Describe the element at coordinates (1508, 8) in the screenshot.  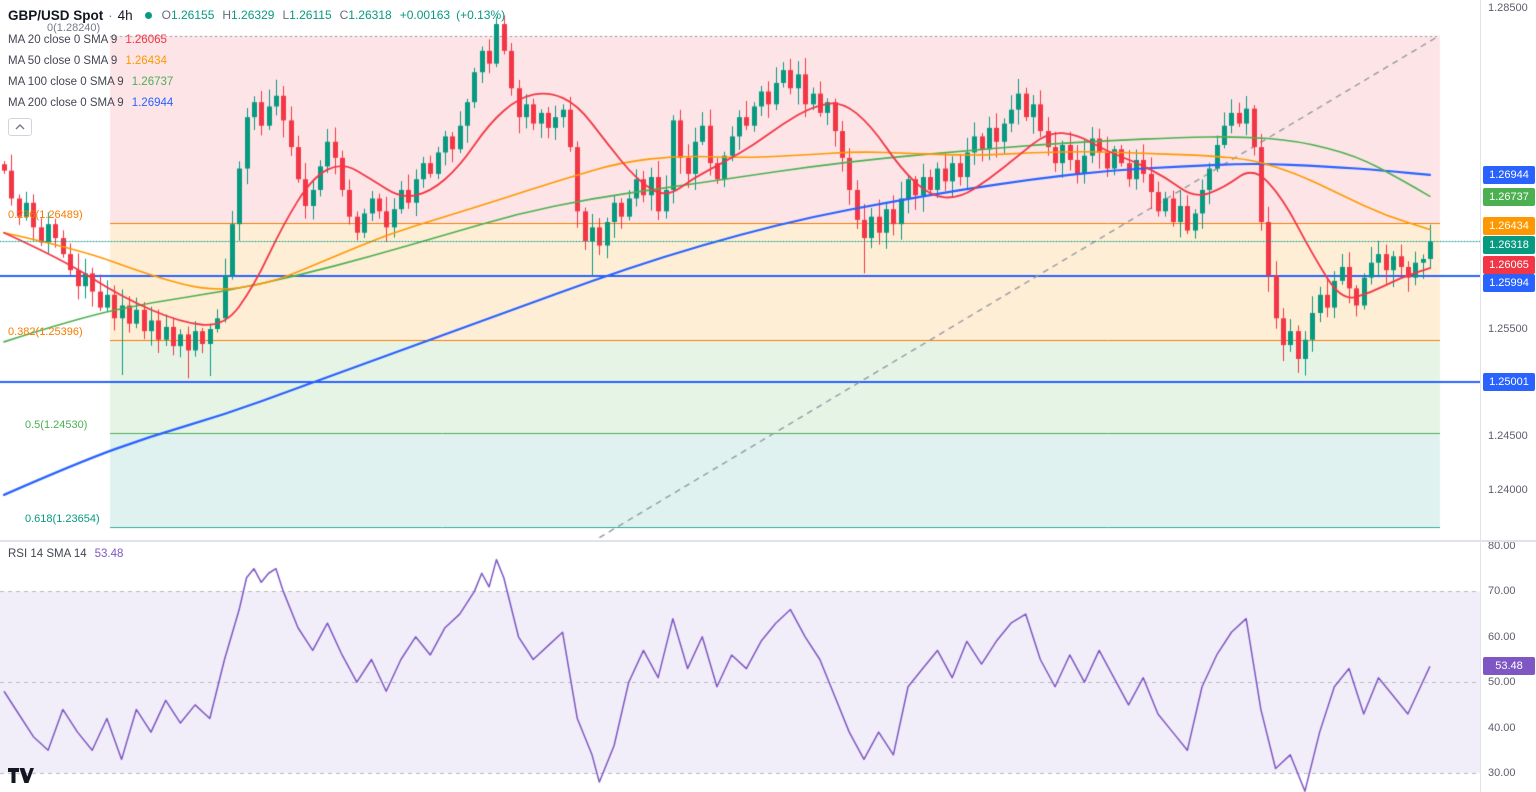
I see `price-axis-label: 1.28500` at that location.